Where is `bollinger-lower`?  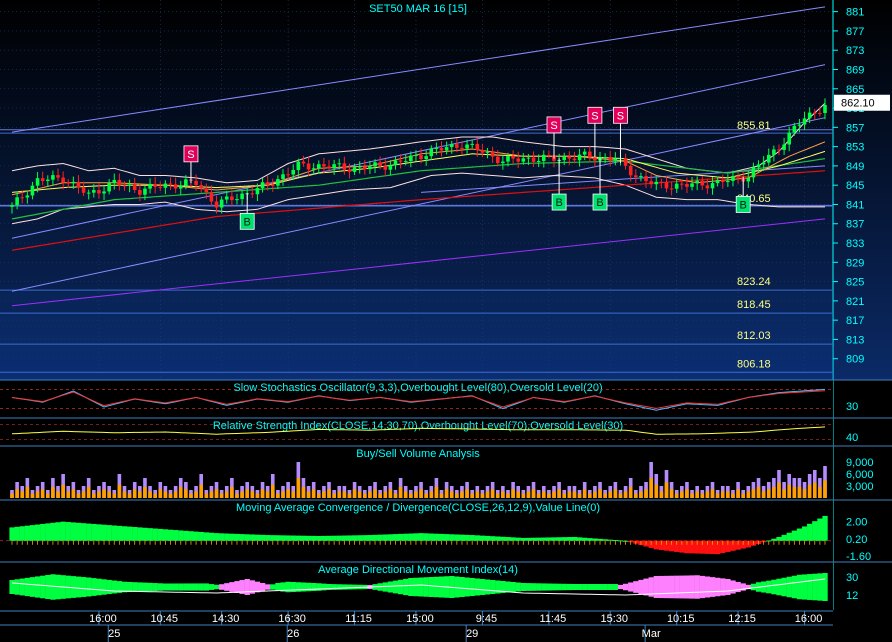
bollinger-lower is located at coordinates (418, 198).